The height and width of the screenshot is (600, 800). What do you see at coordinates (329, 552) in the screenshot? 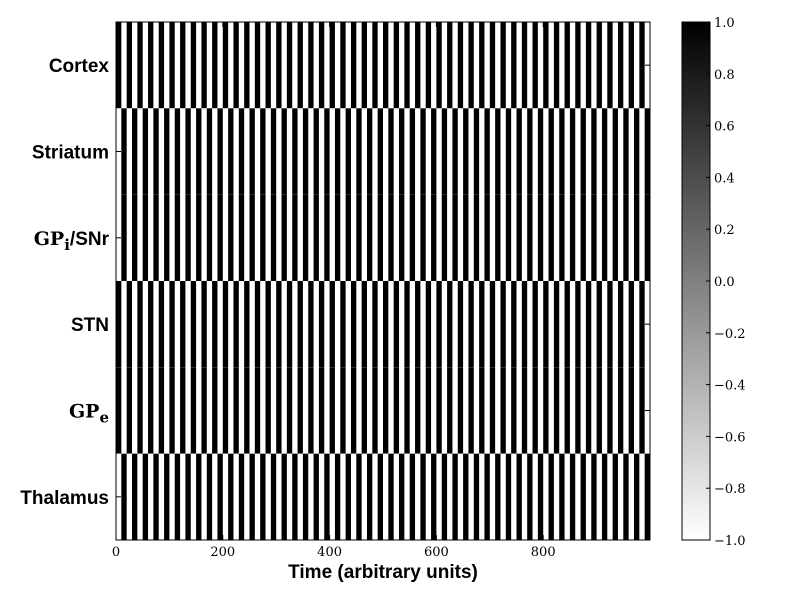
I see `x-tick-label: 400` at bounding box center [329, 552].